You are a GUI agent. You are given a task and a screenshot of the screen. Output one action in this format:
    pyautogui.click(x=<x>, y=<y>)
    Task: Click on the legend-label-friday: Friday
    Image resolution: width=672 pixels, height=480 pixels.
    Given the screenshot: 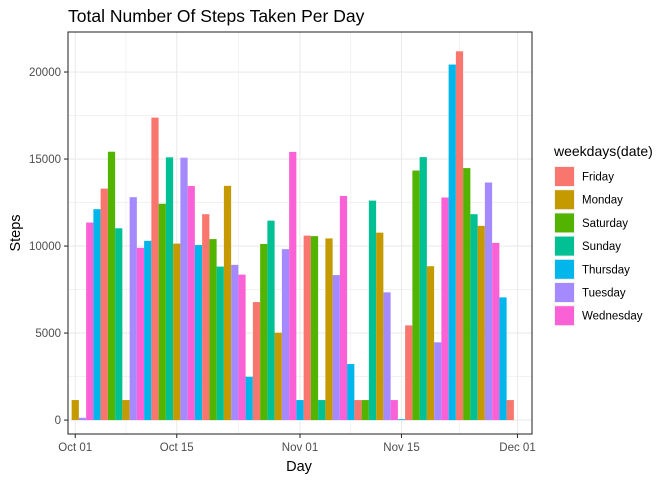 What is the action you would take?
    pyautogui.click(x=598, y=178)
    